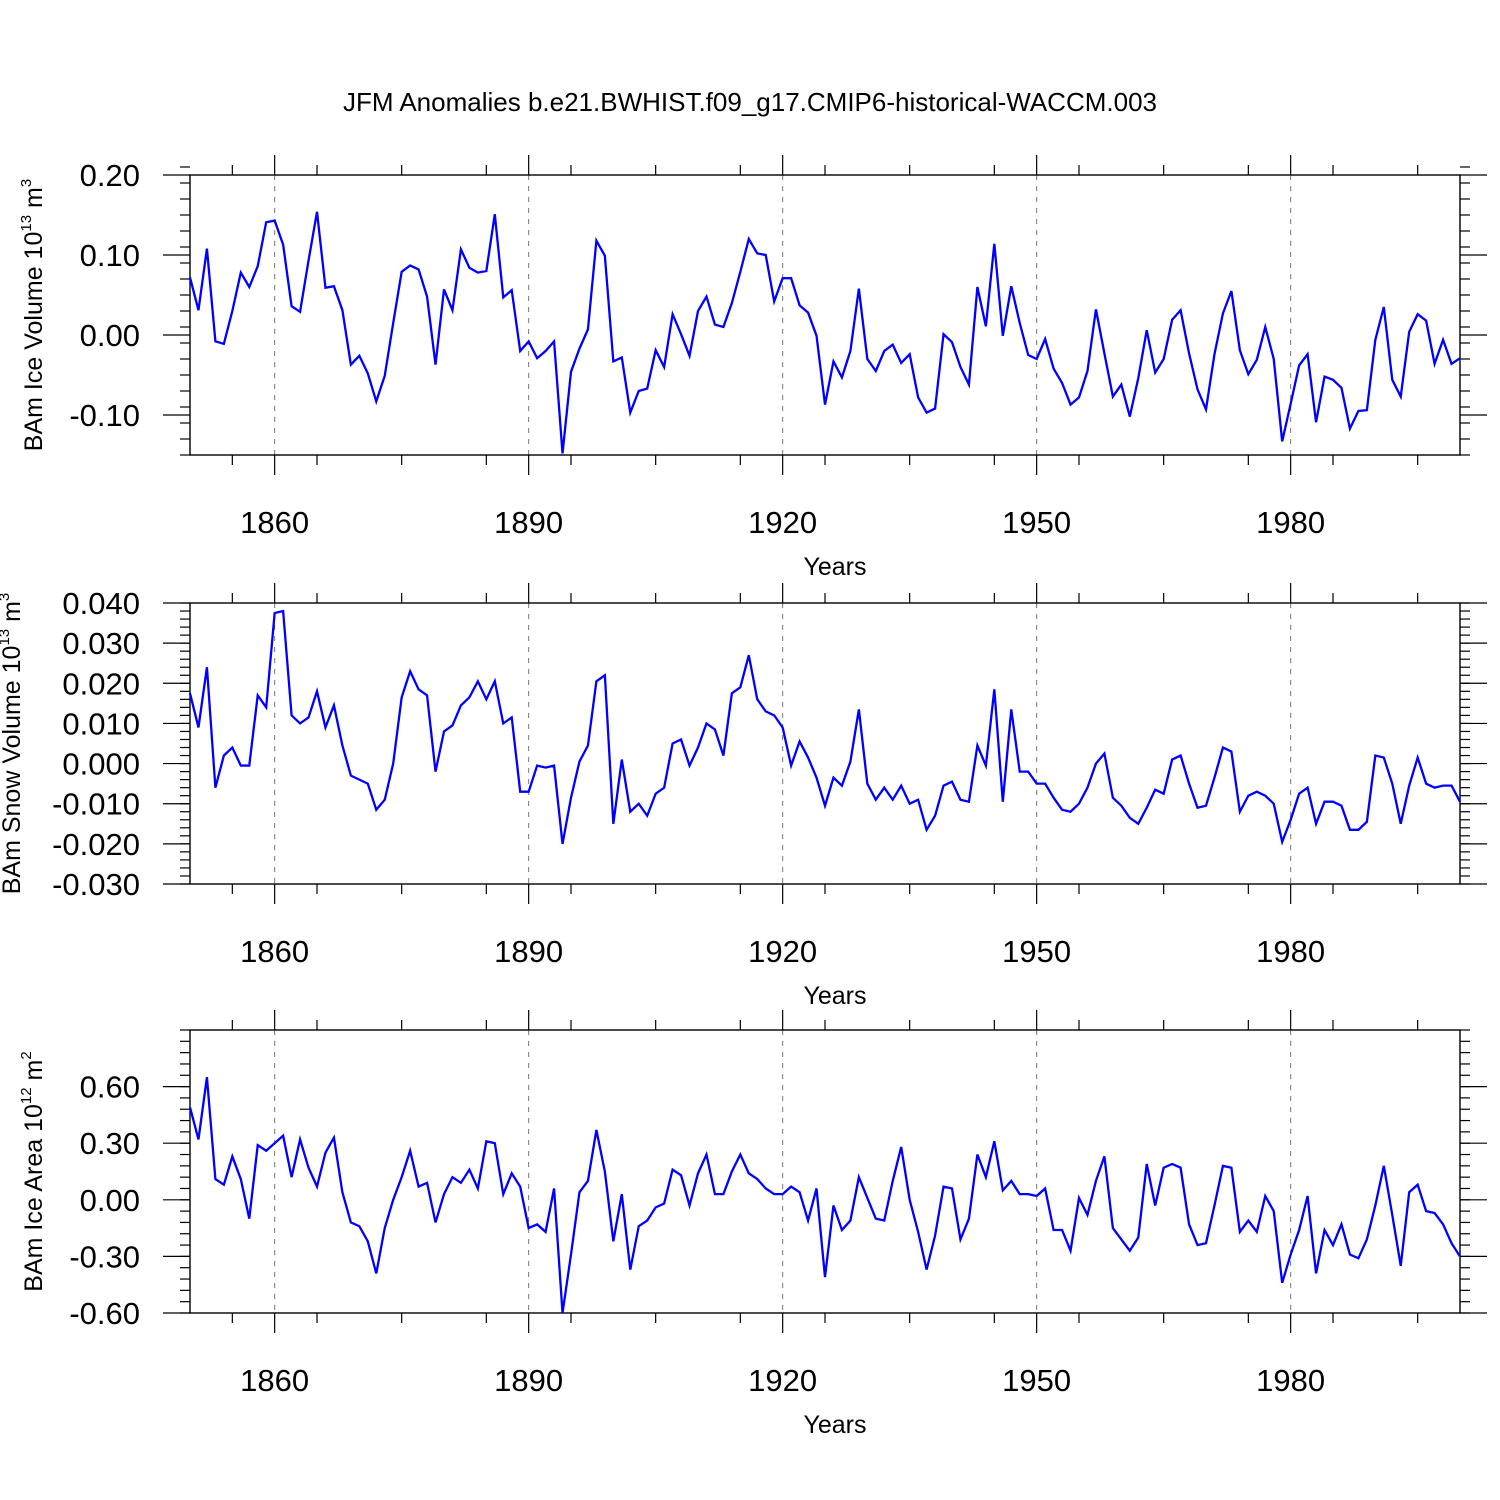  What do you see at coordinates (101, 603) in the screenshot?
I see `y-tick-label: 0.040` at bounding box center [101, 603].